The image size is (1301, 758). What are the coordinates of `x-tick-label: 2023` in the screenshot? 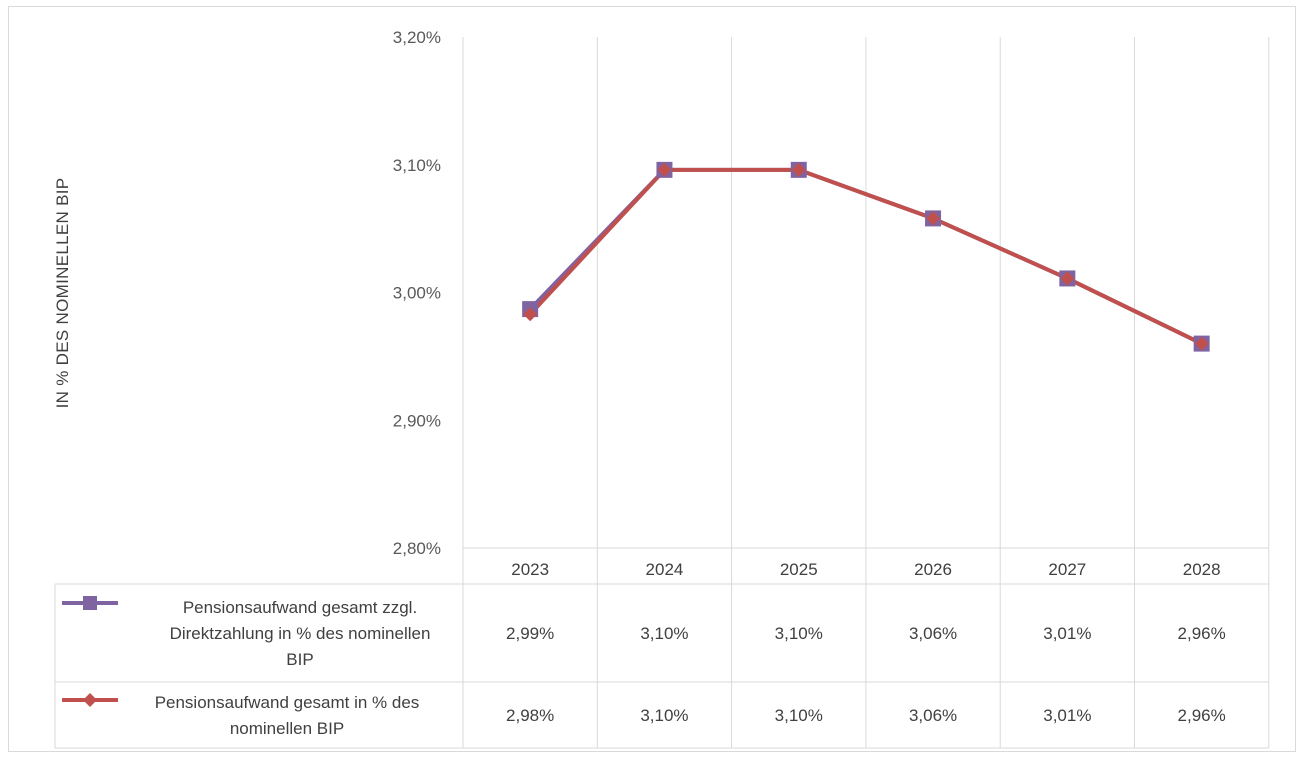 It's located at (530, 569).